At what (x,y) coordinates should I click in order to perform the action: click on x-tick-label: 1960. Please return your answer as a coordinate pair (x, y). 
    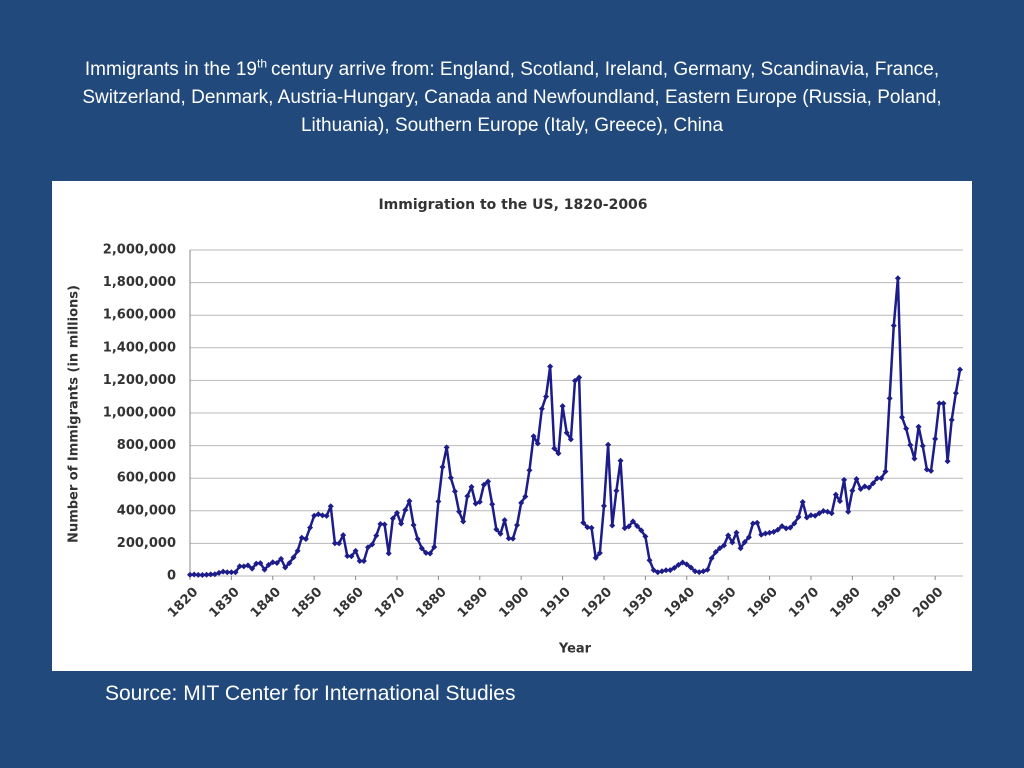
    Looking at the image, I should click on (763, 603).